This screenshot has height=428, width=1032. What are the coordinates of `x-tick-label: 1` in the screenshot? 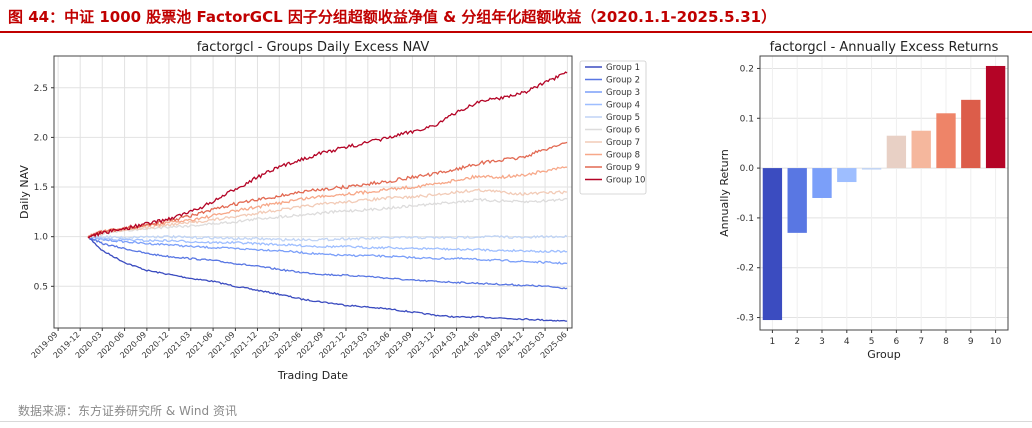 It's located at (773, 342).